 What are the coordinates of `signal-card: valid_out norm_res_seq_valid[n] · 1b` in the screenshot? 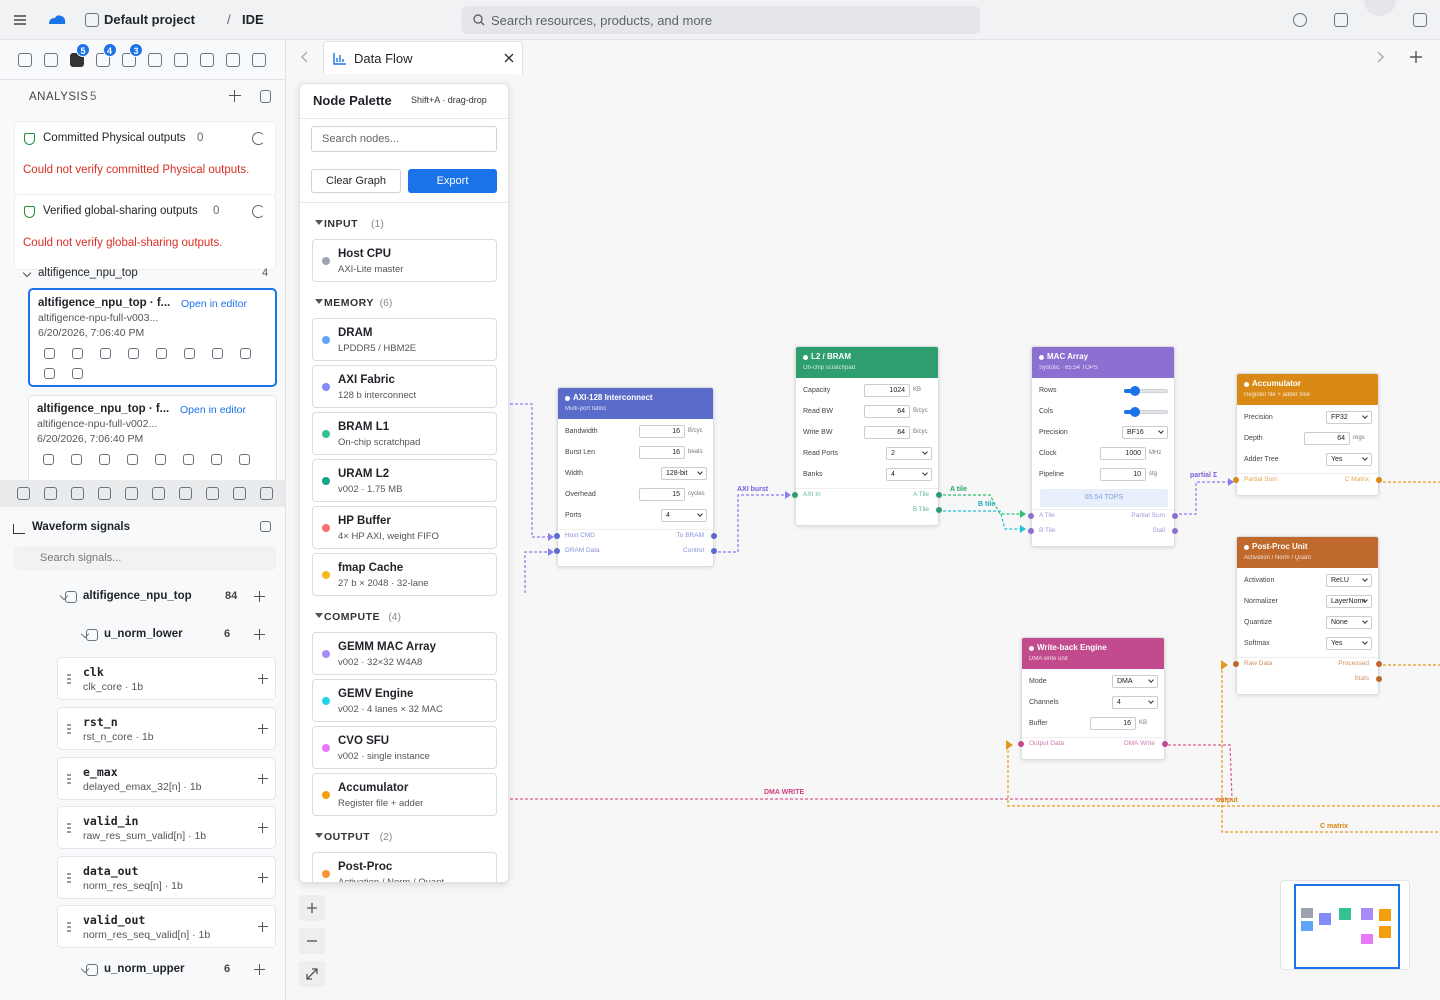 It's located at (166, 926).